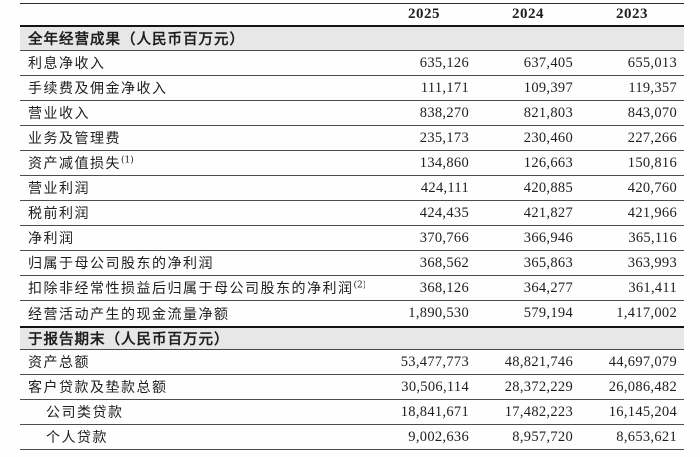 This screenshot has height=457, width=700. Describe the element at coordinates (652, 62) in the screenshot. I see `value-2023: 655,013` at that location.